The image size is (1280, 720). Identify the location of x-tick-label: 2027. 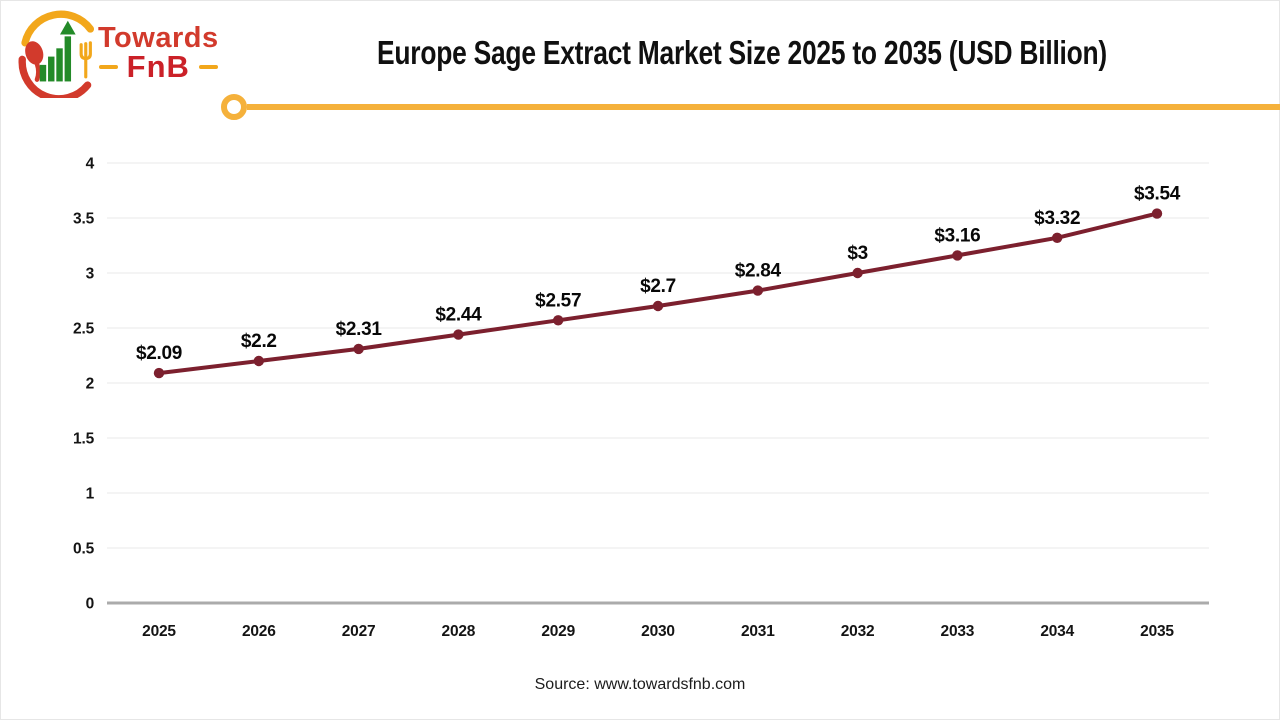
(359, 631).